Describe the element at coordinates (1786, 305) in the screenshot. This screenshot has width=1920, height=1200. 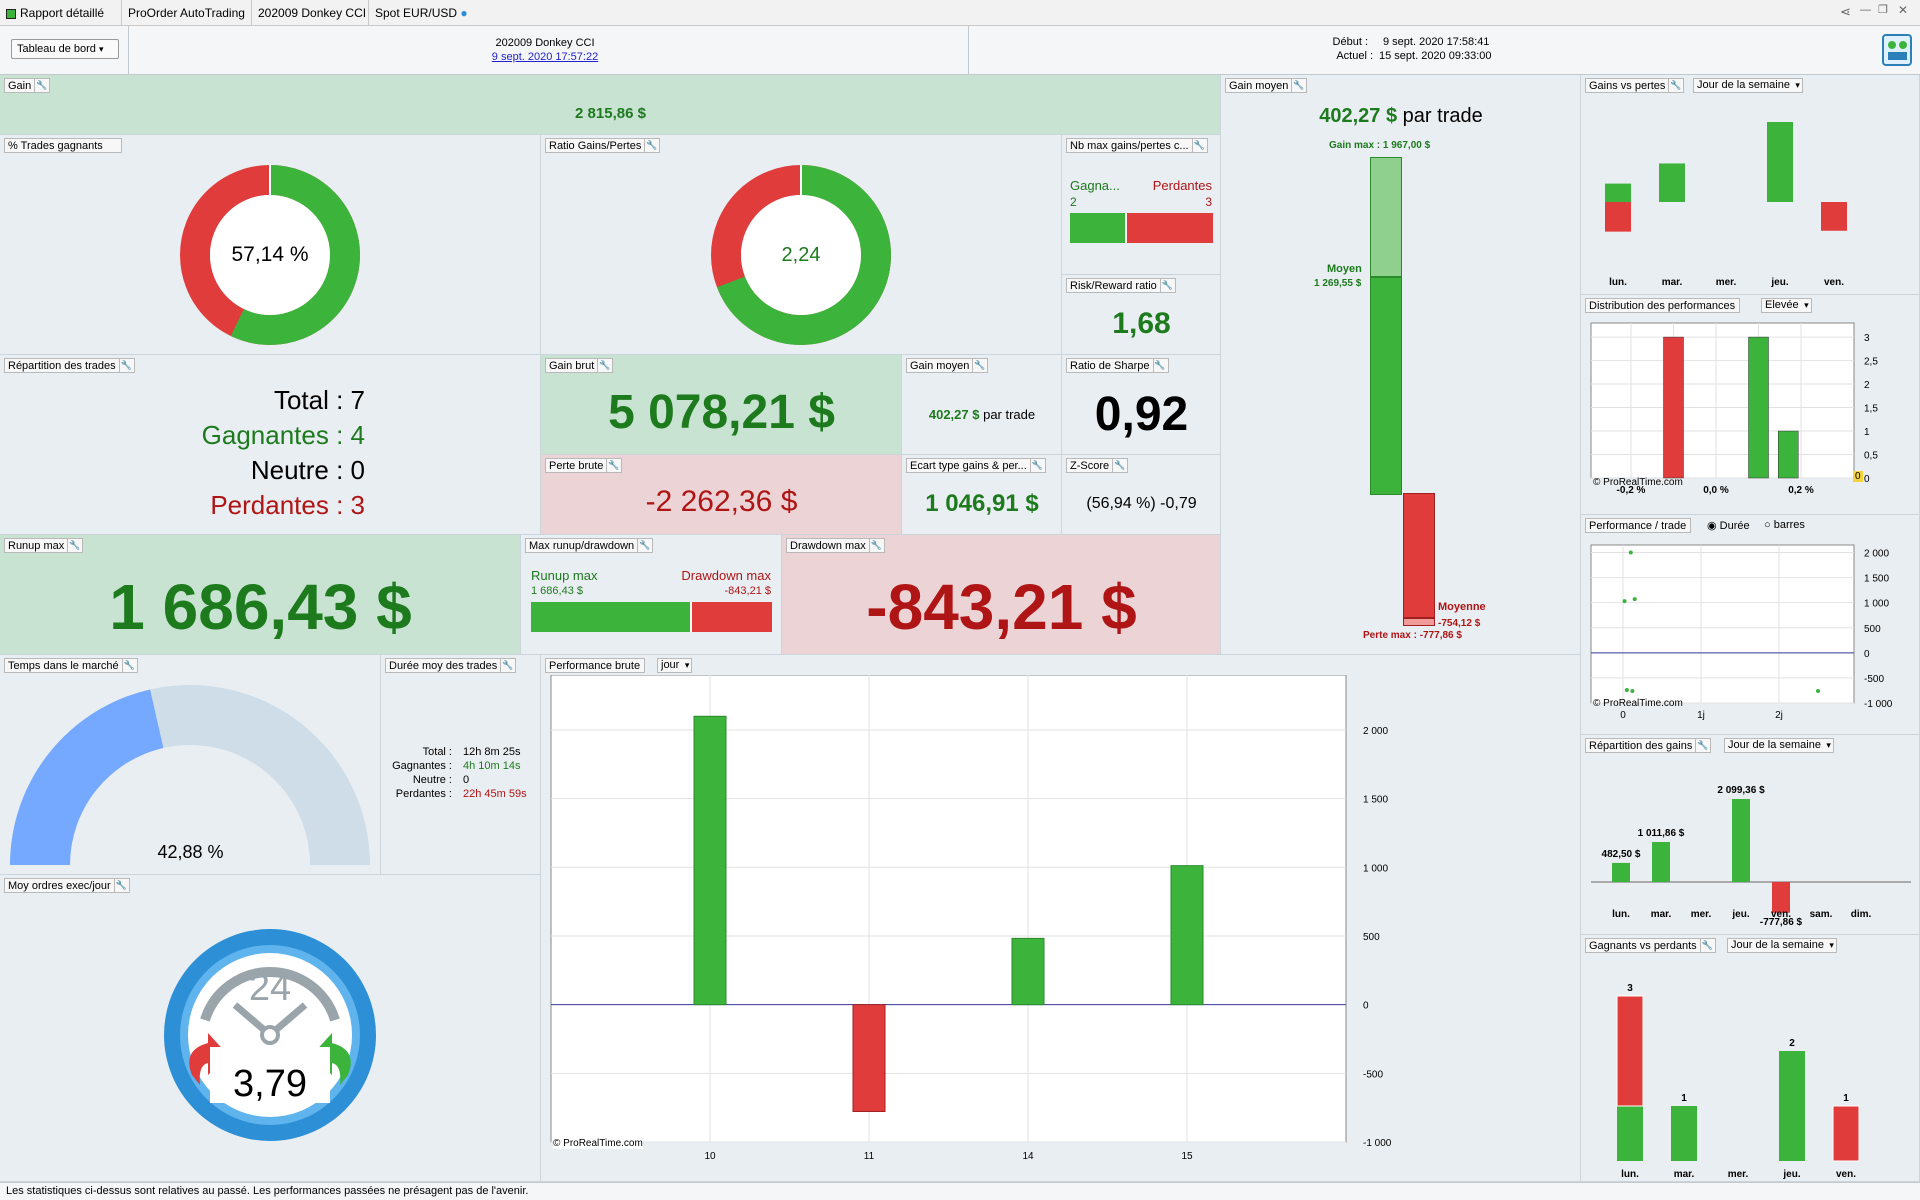
I see `distribution-level-select: Elevée` at that location.